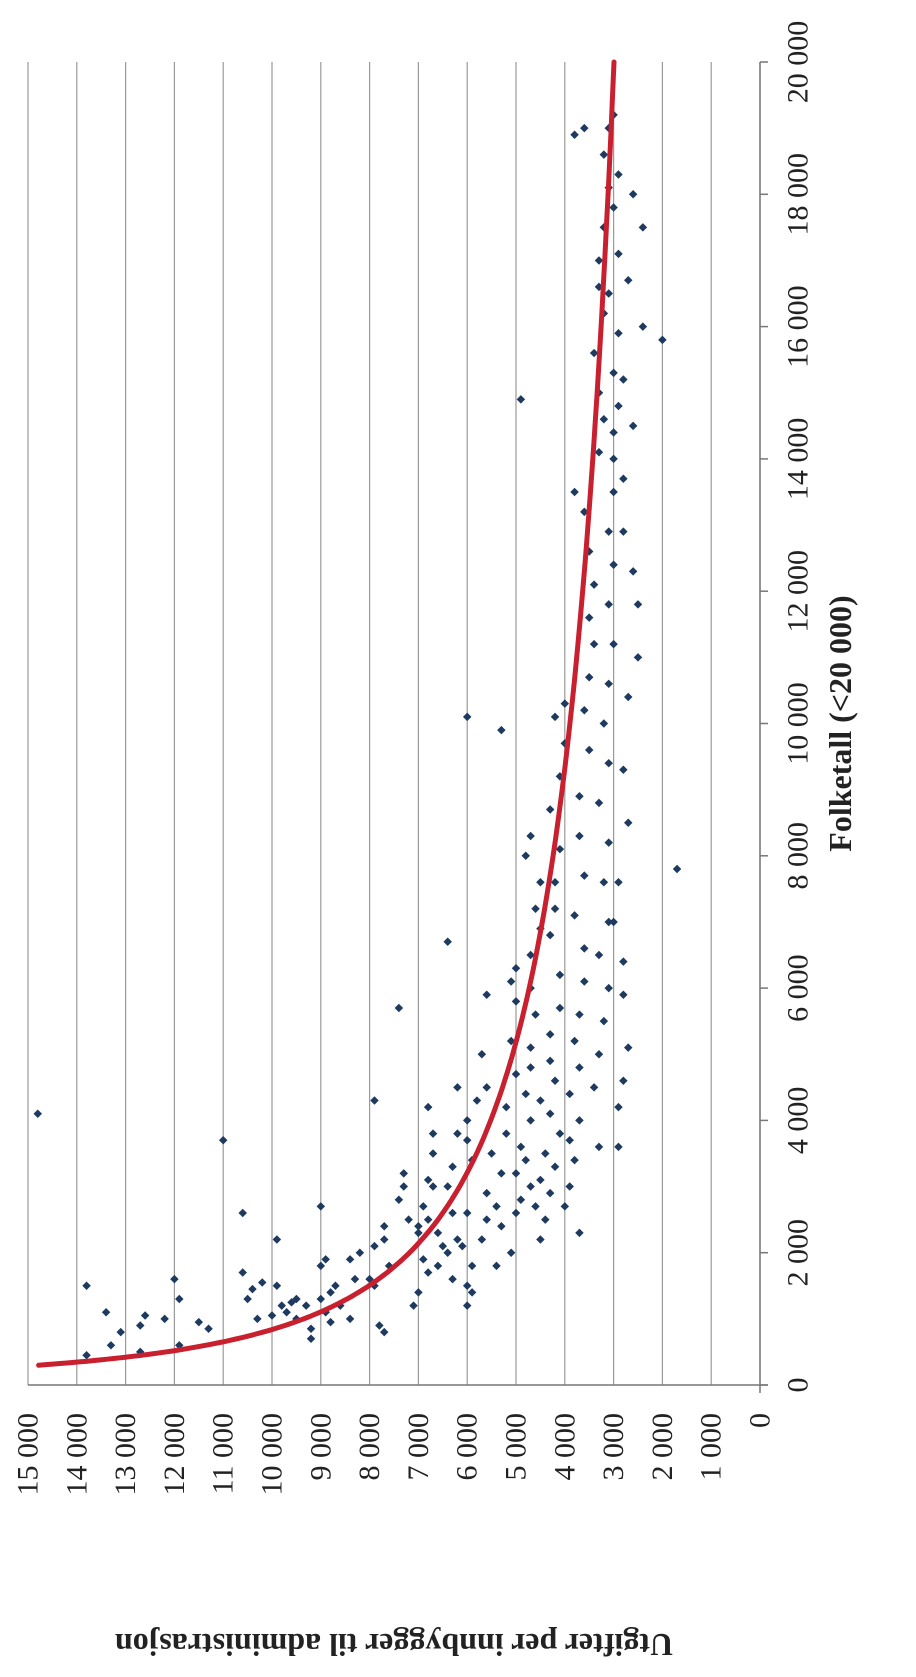  What do you see at coordinates (272, 1454) in the screenshot?
I see `y-tick-label: 10 000` at bounding box center [272, 1454].